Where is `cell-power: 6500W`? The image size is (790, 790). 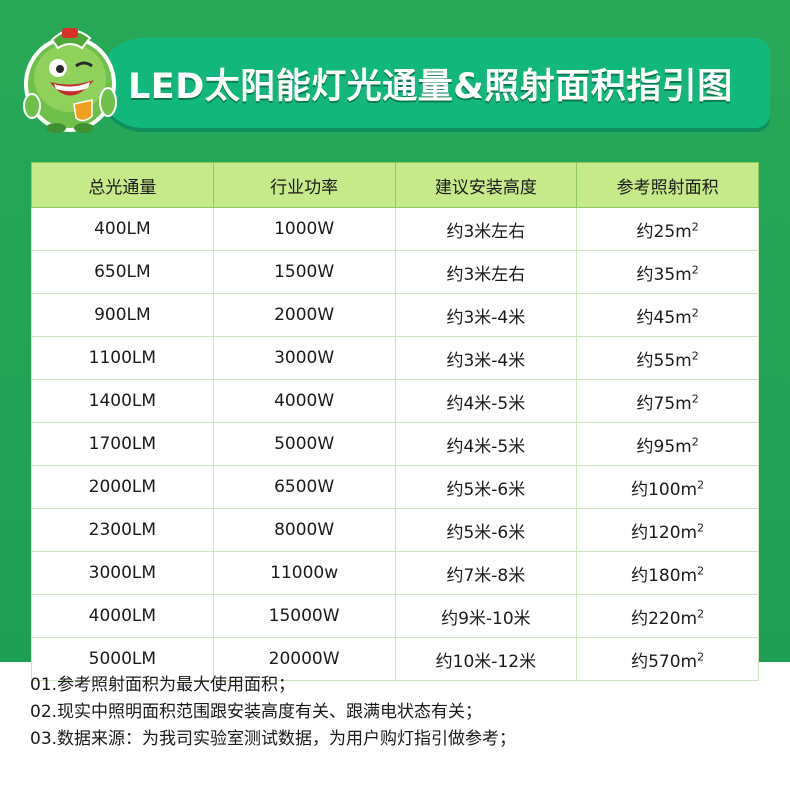
cell-power: 6500W is located at coordinates (304, 487).